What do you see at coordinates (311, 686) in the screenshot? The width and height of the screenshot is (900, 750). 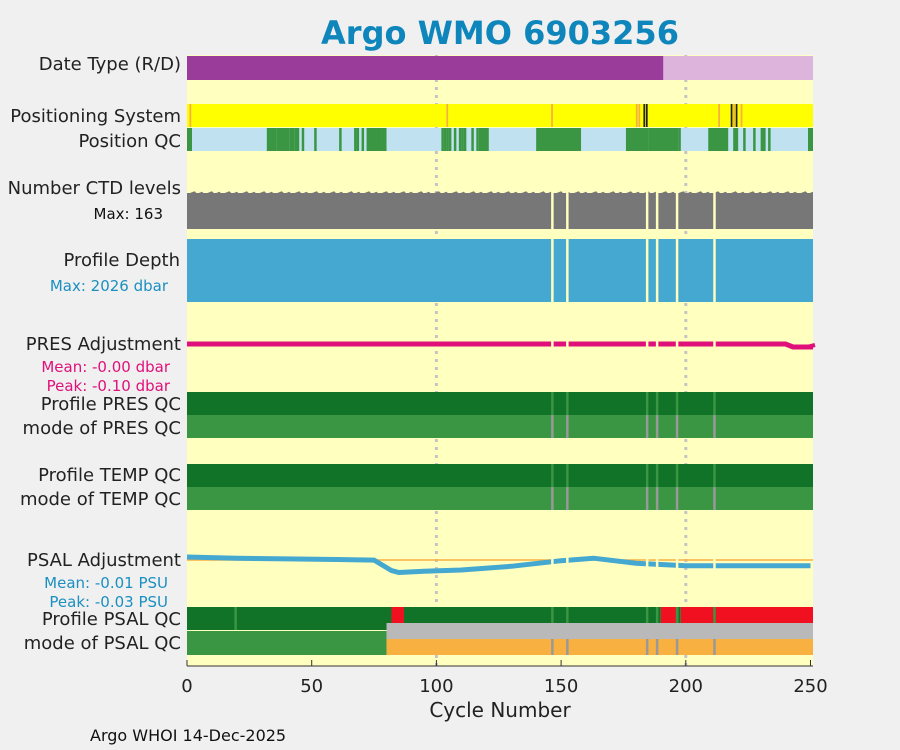 I see `x-tick-label: 50` at bounding box center [311, 686].